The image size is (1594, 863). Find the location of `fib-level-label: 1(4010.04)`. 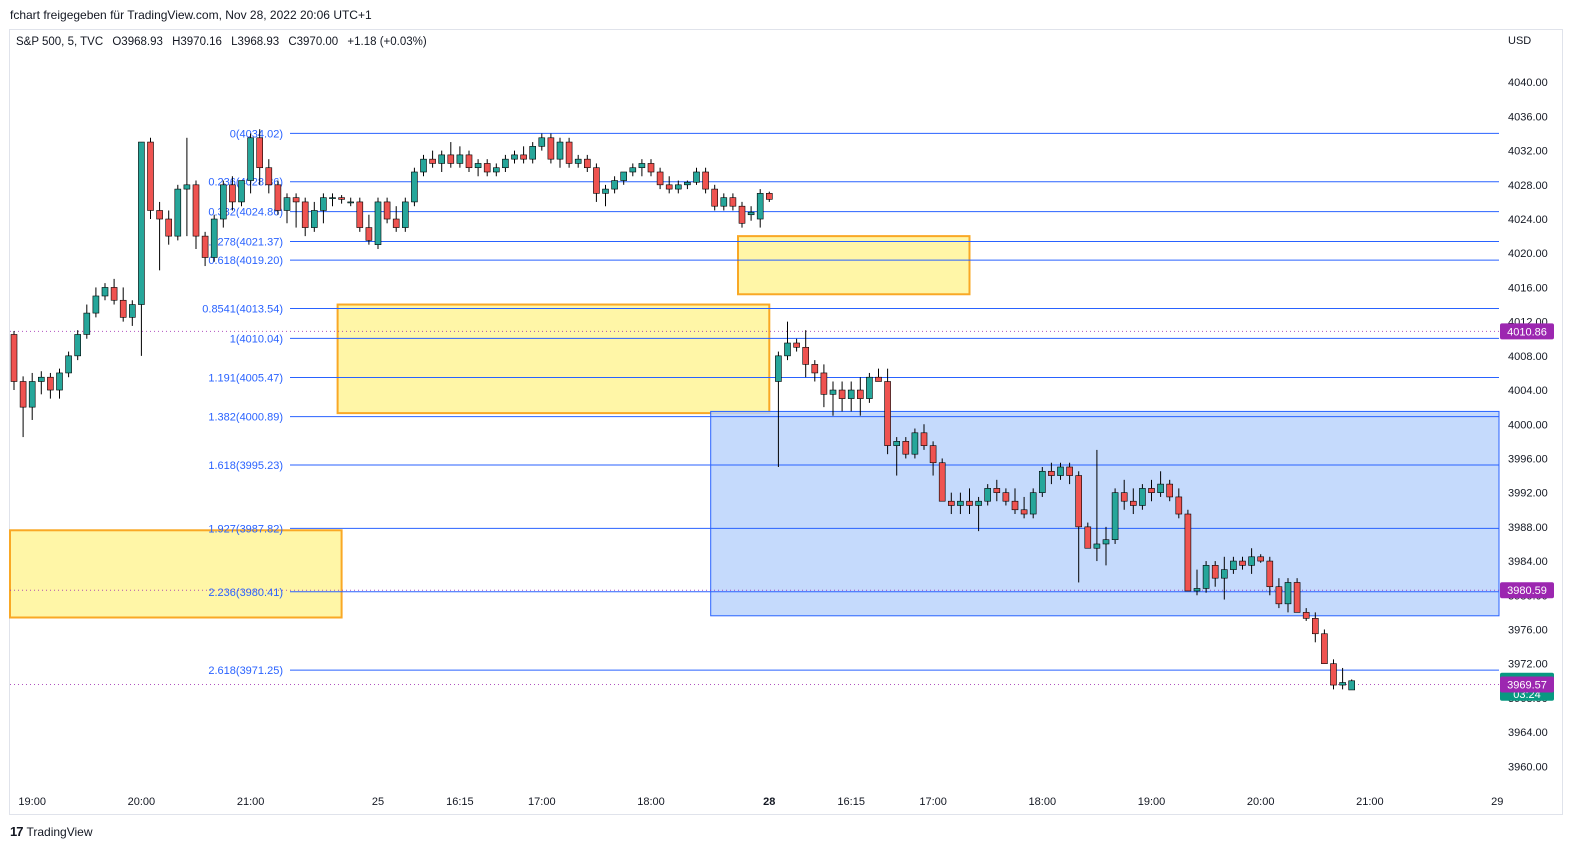

fib-level-label: 1(4010.04) is located at coordinates (256, 339).